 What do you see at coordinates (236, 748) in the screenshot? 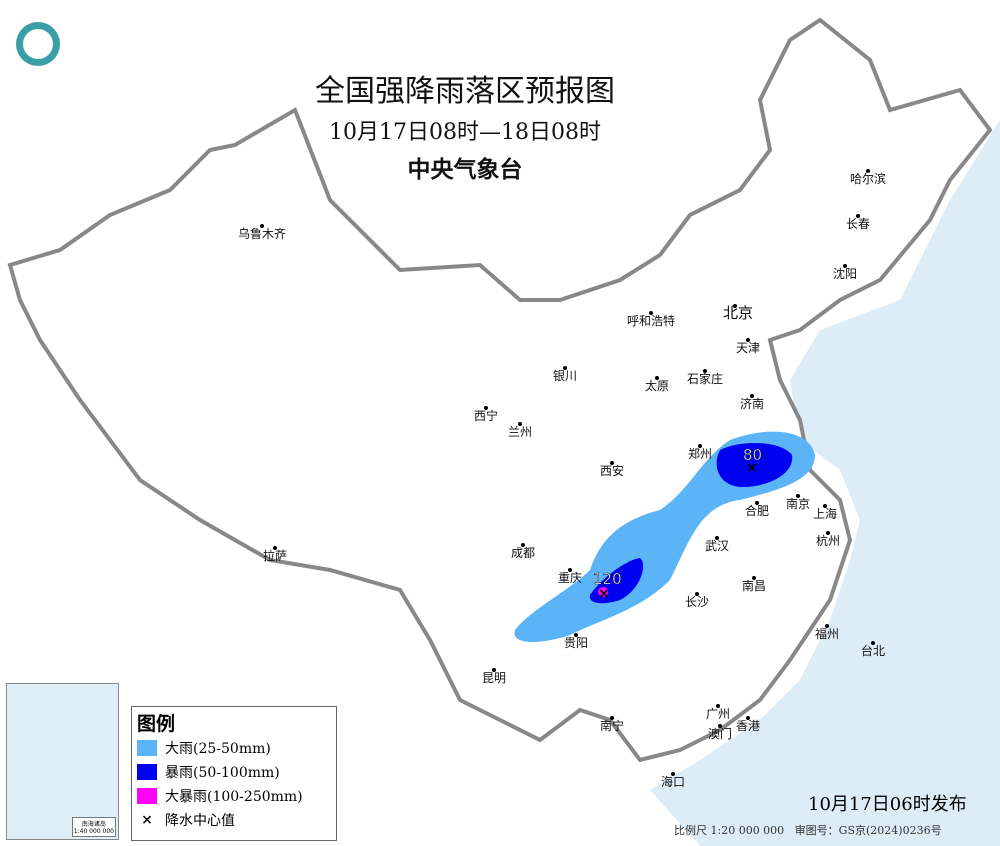
I see `legend-item-heavy-rain: 大雨(25-50mm)` at bounding box center [236, 748].